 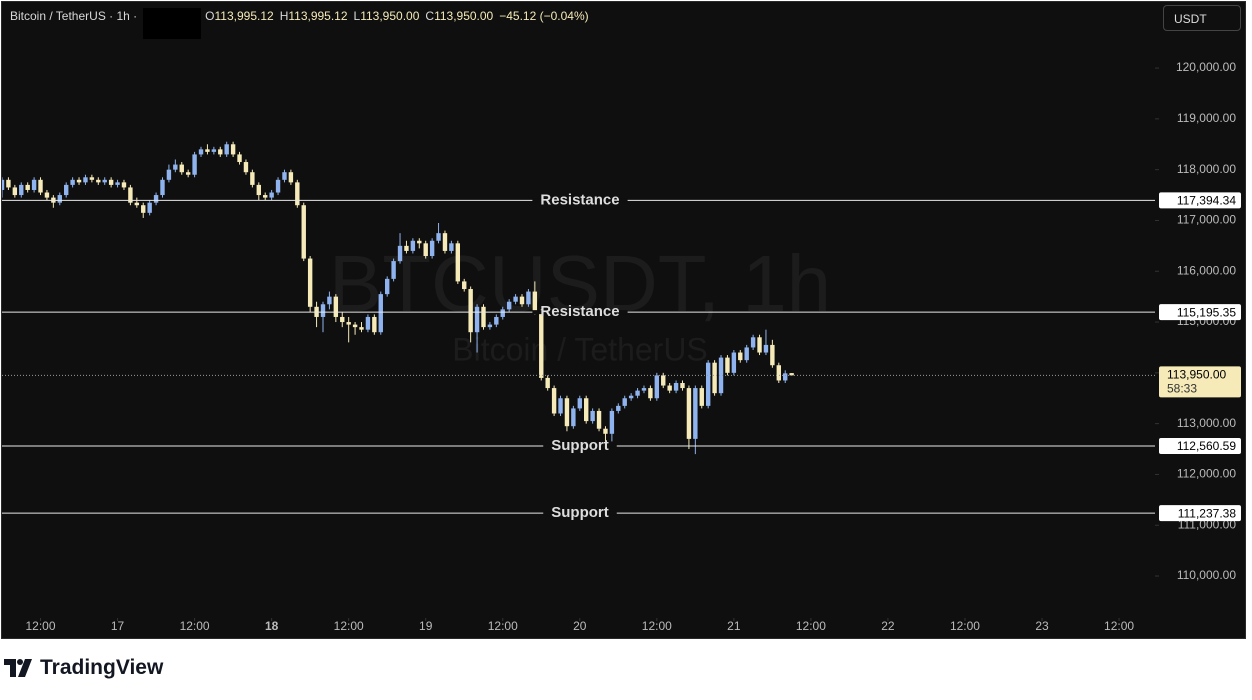 I want to click on x-tick-label: 18, so click(x=272, y=626).